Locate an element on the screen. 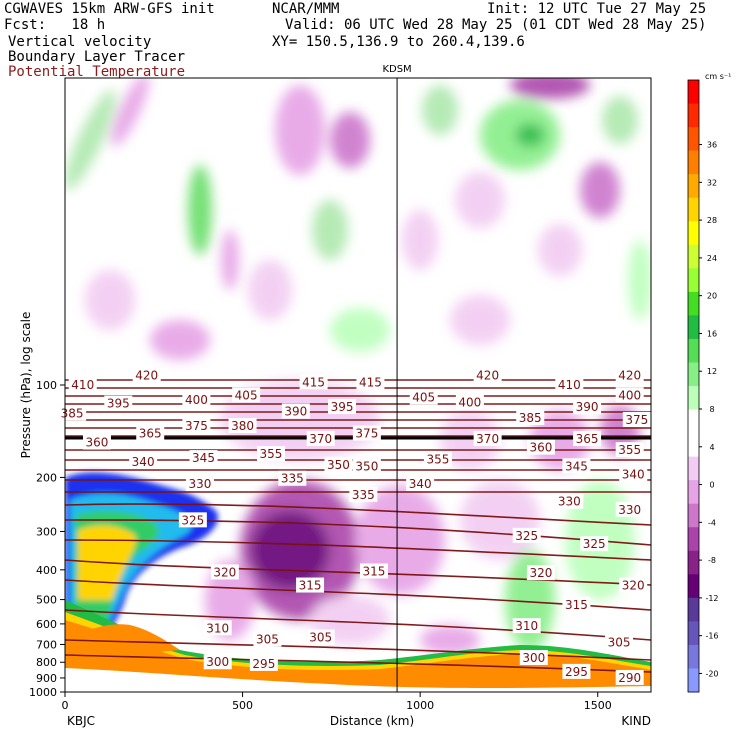 Image resolution: width=740 pixels, height=740 pixels. theta-label: 405 is located at coordinates (246, 395).